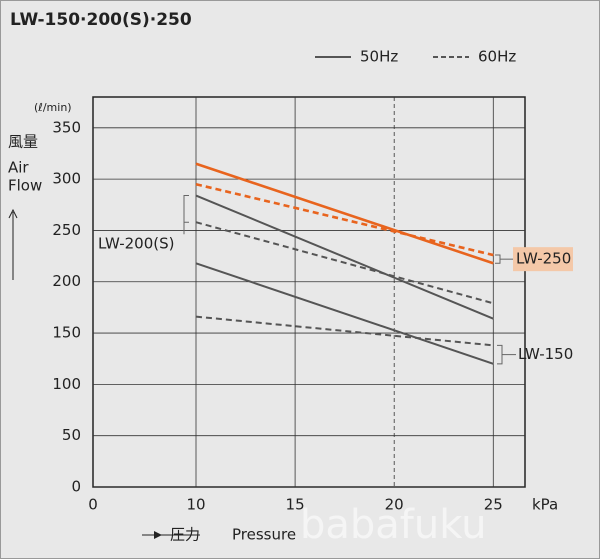 This screenshot has width=600, height=559. What do you see at coordinates (264, 535) in the screenshot?
I see `x-label-en: Pressure` at bounding box center [264, 535].